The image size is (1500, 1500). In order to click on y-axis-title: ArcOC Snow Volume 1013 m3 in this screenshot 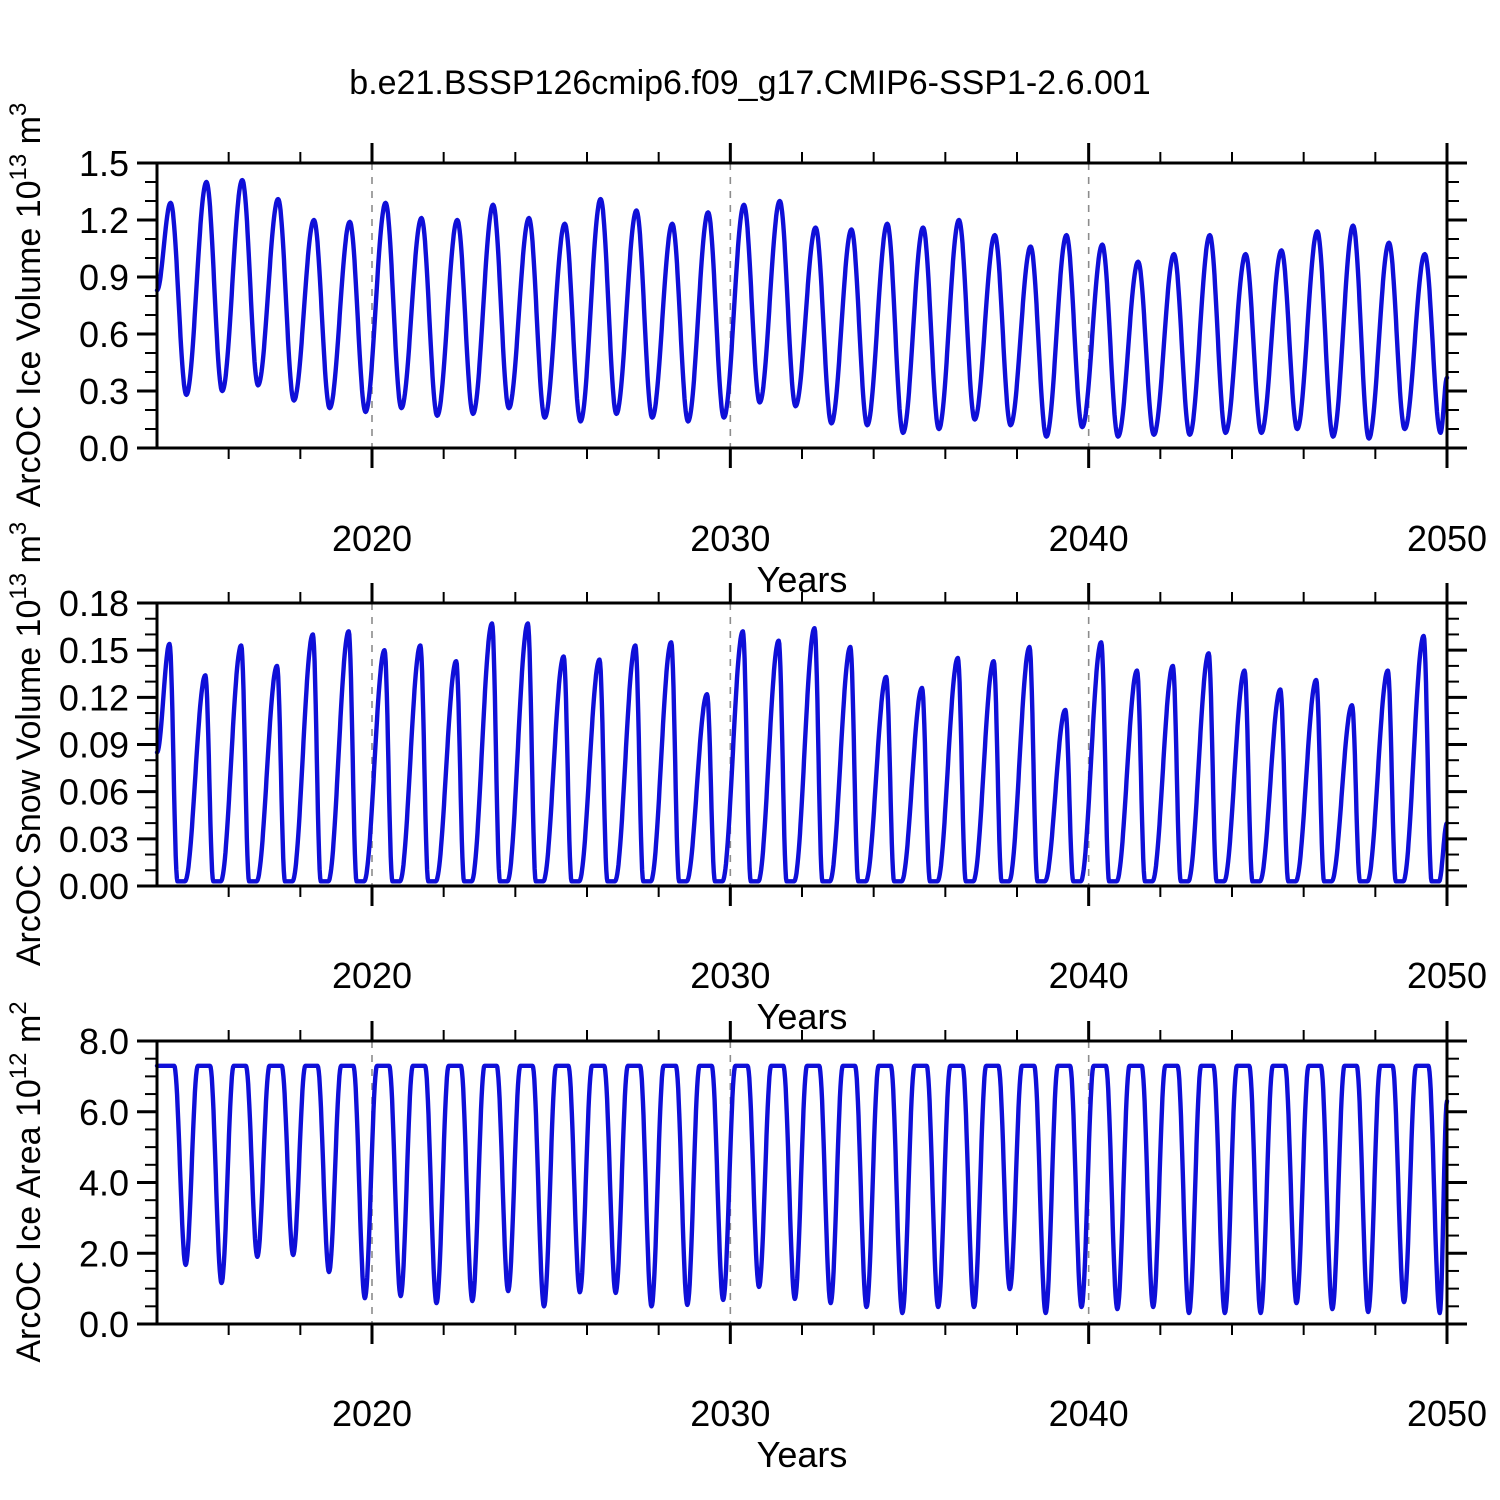, I will do `click(26, 744)`.